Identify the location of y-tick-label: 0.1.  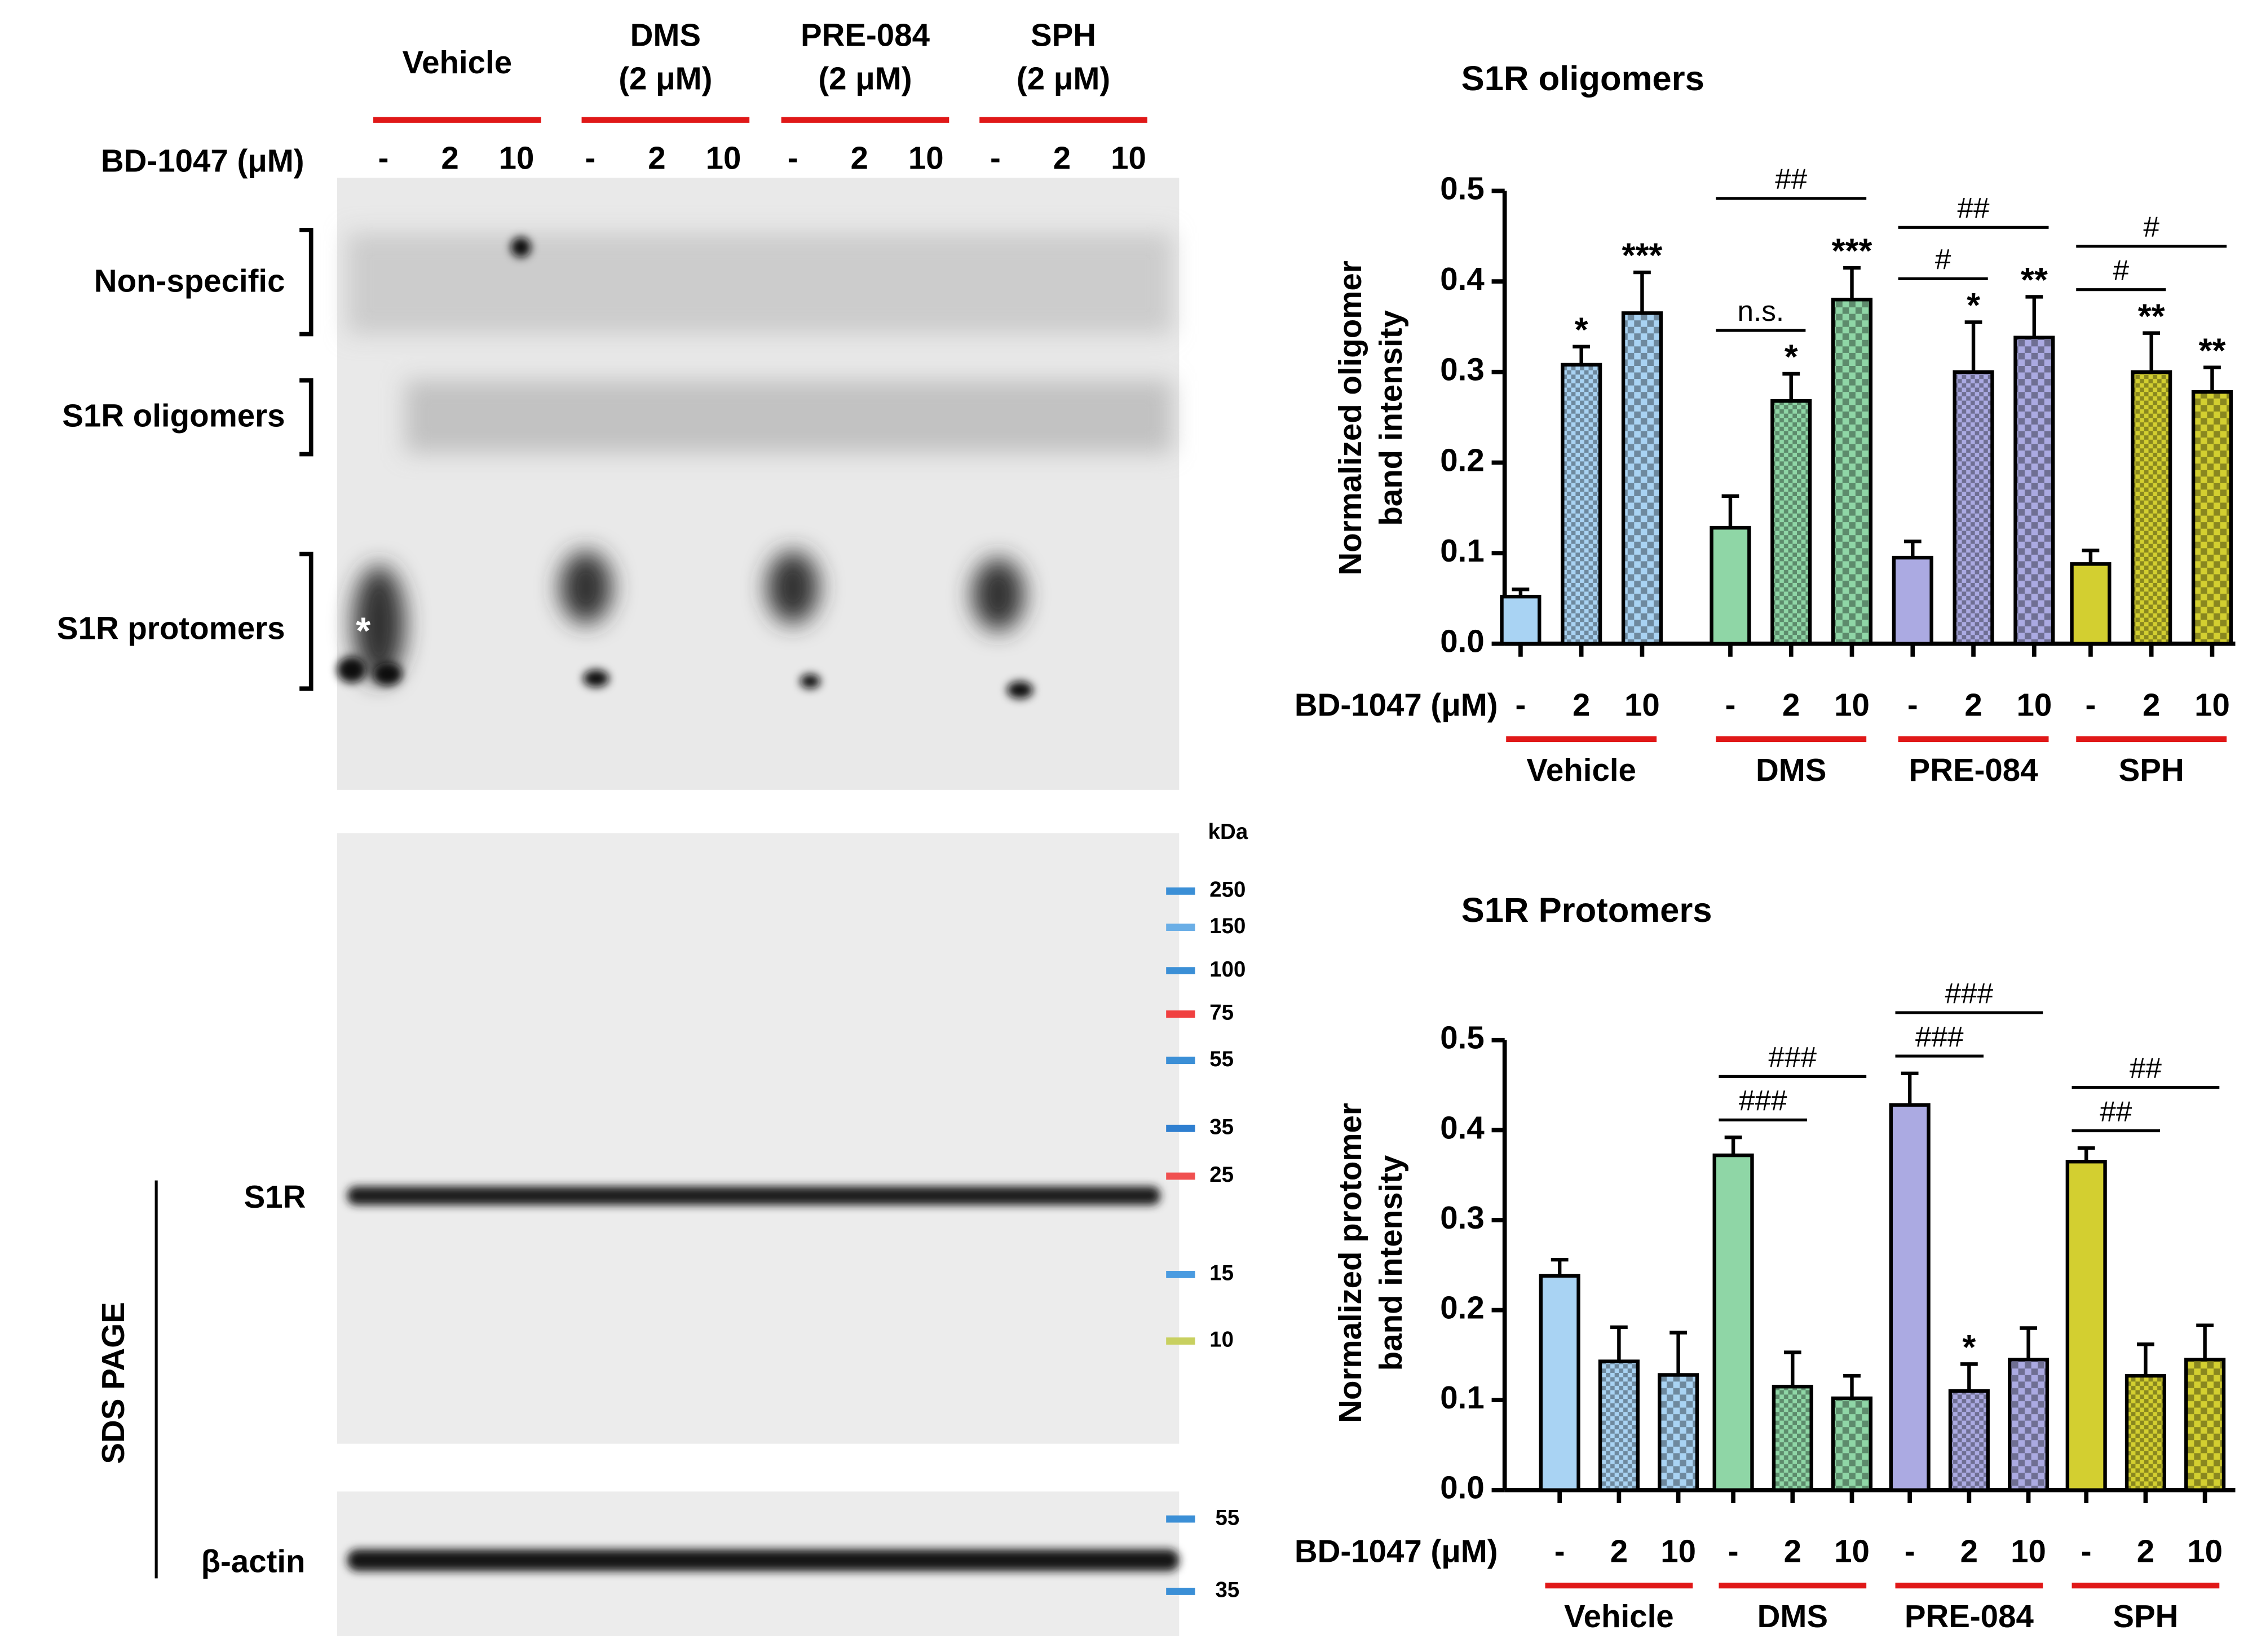
(1462, 550).